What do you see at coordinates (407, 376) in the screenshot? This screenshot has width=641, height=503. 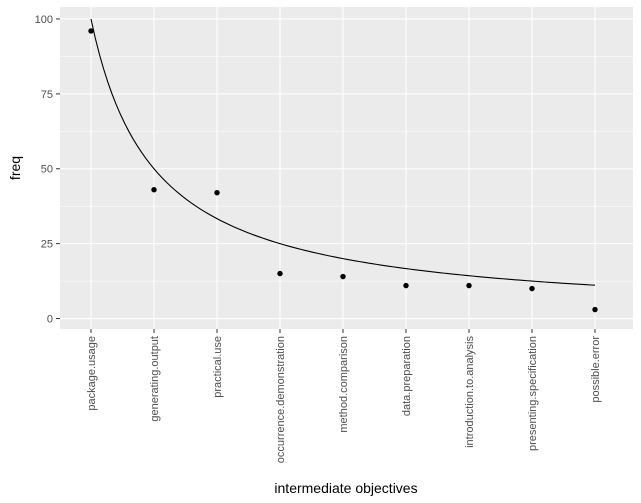 I see `x-tick-label: data.preparation` at bounding box center [407, 376].